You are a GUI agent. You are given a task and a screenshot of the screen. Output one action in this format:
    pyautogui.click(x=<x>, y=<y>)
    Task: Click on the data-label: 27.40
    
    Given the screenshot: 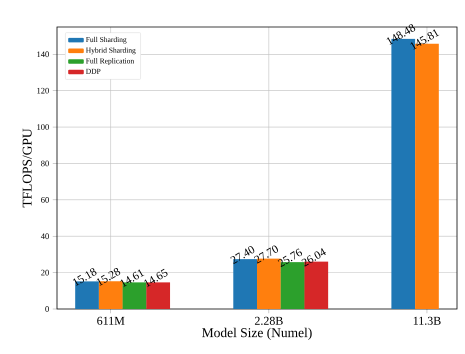 What is the action you would take?
    pyautogui.click(x=242, y=255)
    